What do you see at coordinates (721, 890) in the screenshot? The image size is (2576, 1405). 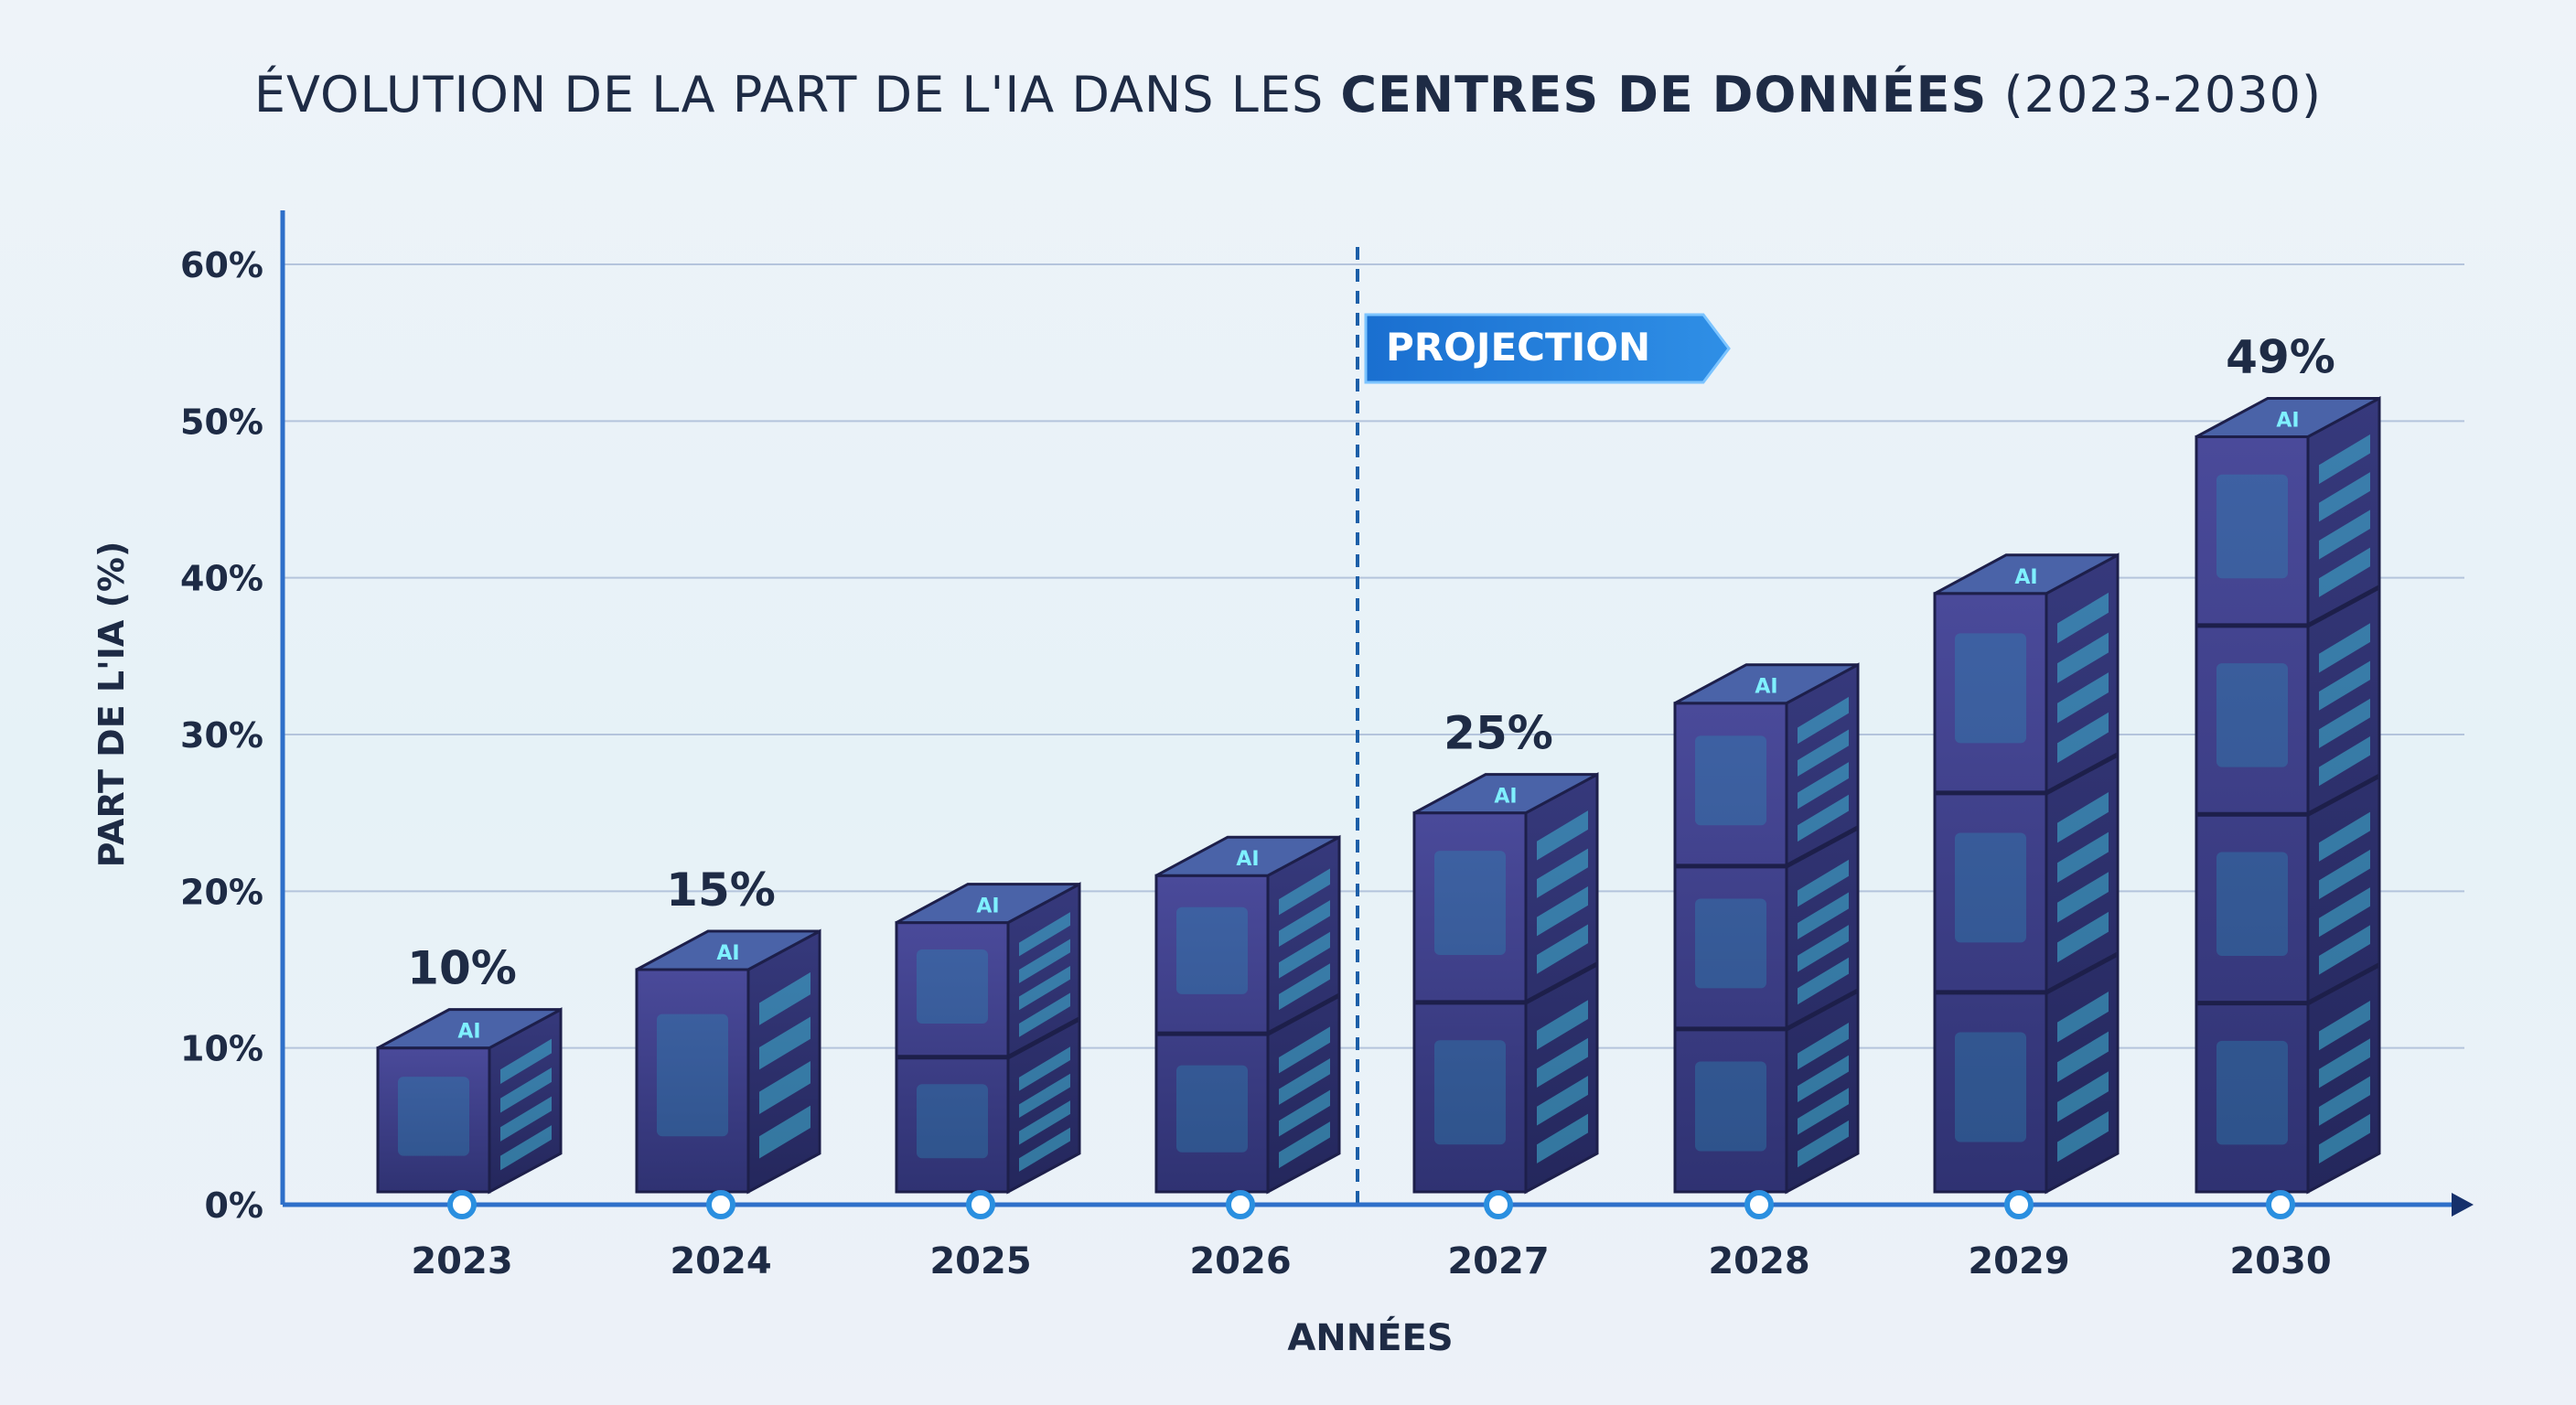 I see `data-label: 15%` at bounding box center [721, 890].